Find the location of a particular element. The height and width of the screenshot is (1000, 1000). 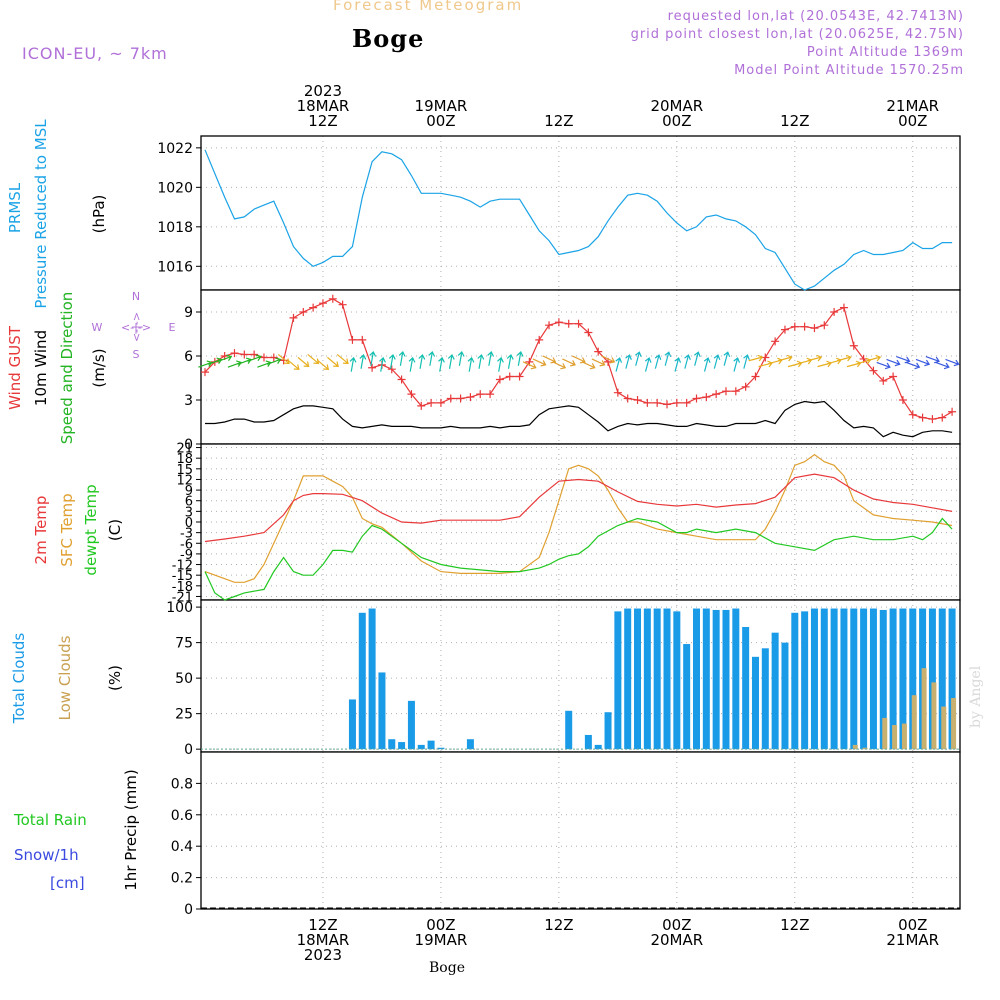

precip-ytick-label: 0.8 is located at coordinates (182, 784).